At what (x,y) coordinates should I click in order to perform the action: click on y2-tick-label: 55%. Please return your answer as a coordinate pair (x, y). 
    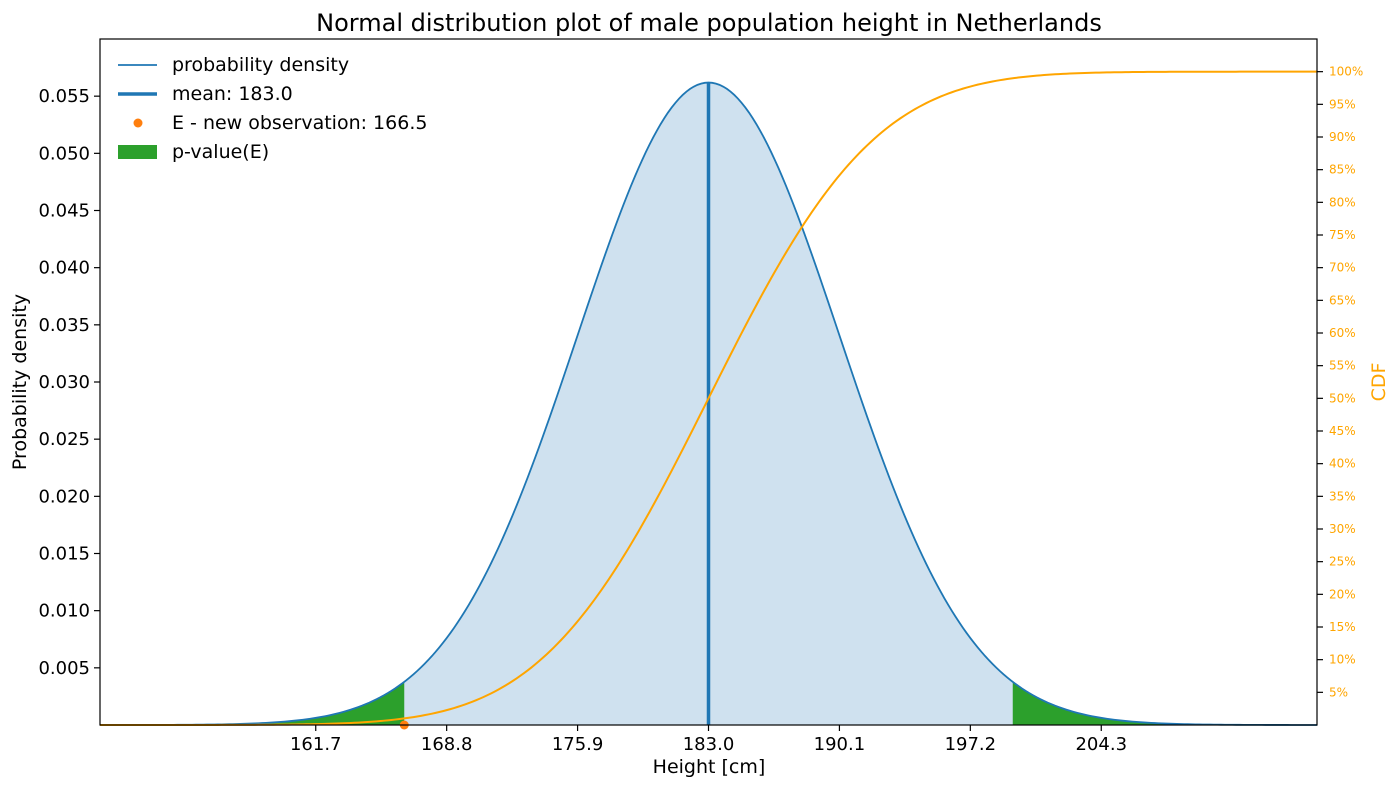
    Looking at the image, I should click on (1342, 366).